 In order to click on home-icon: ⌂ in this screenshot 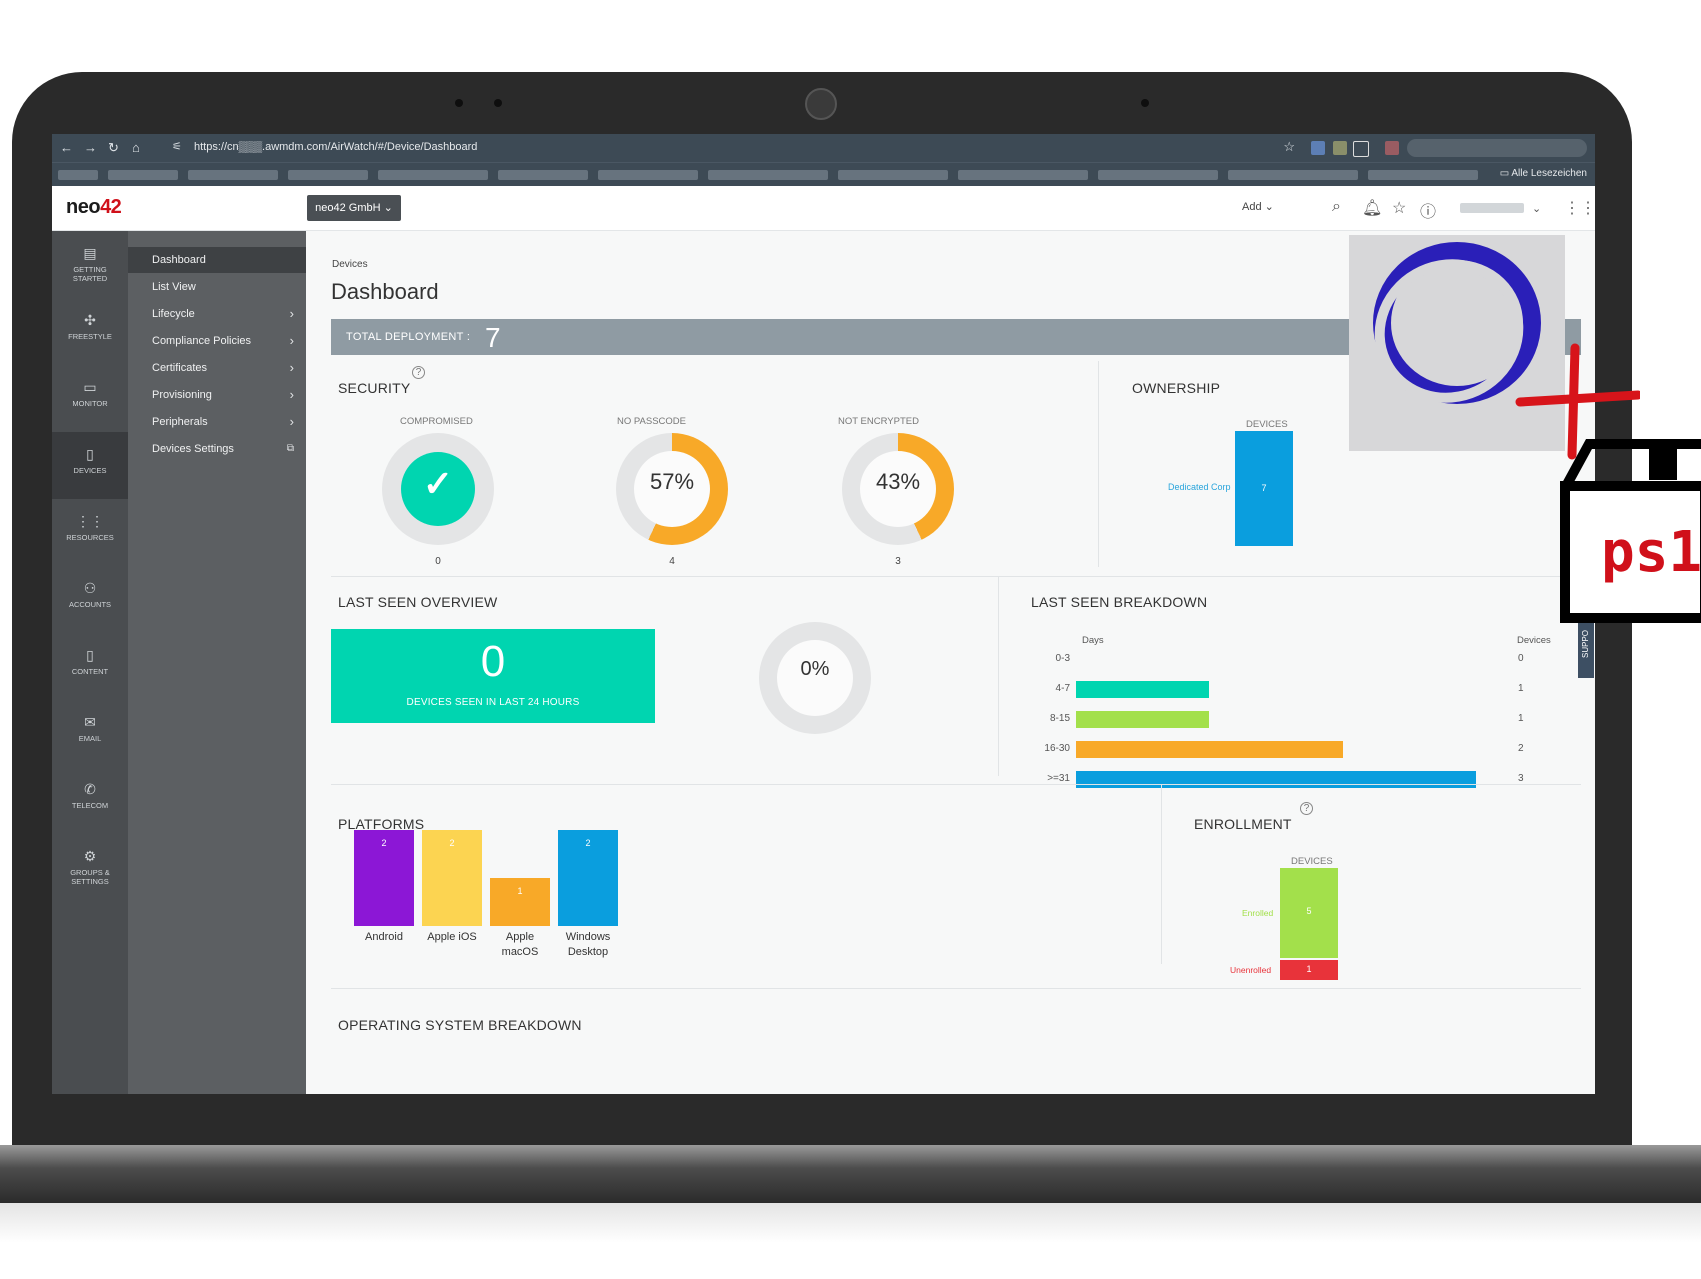, I will do `click(136, 147)`.